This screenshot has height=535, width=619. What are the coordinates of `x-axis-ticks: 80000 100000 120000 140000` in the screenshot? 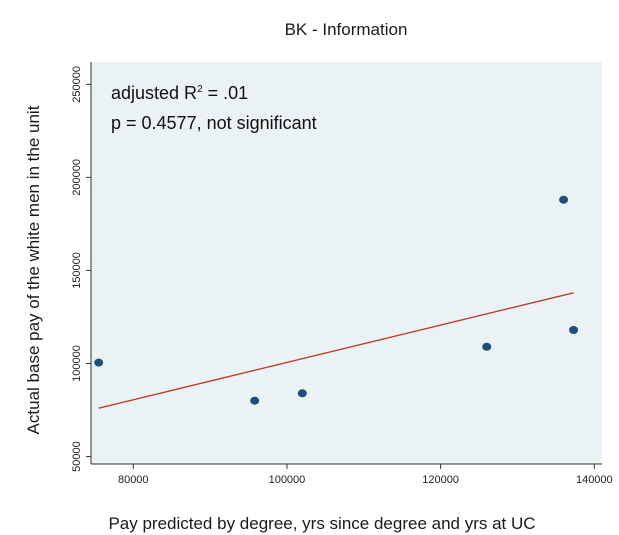 It's located at (365, 475).